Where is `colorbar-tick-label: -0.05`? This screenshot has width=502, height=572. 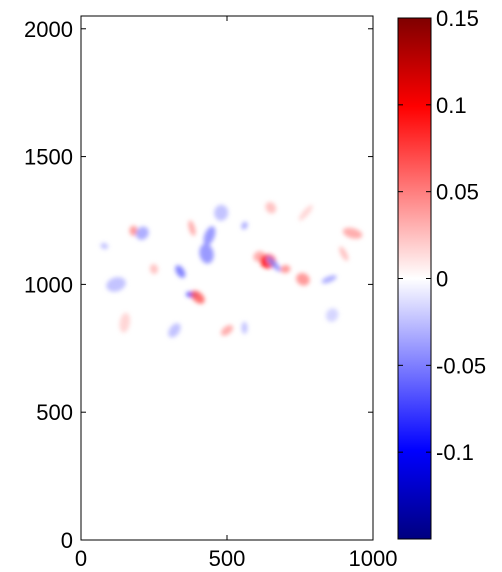
colorbar-tick-label: -0.05 is located at coordinates (461, 365).